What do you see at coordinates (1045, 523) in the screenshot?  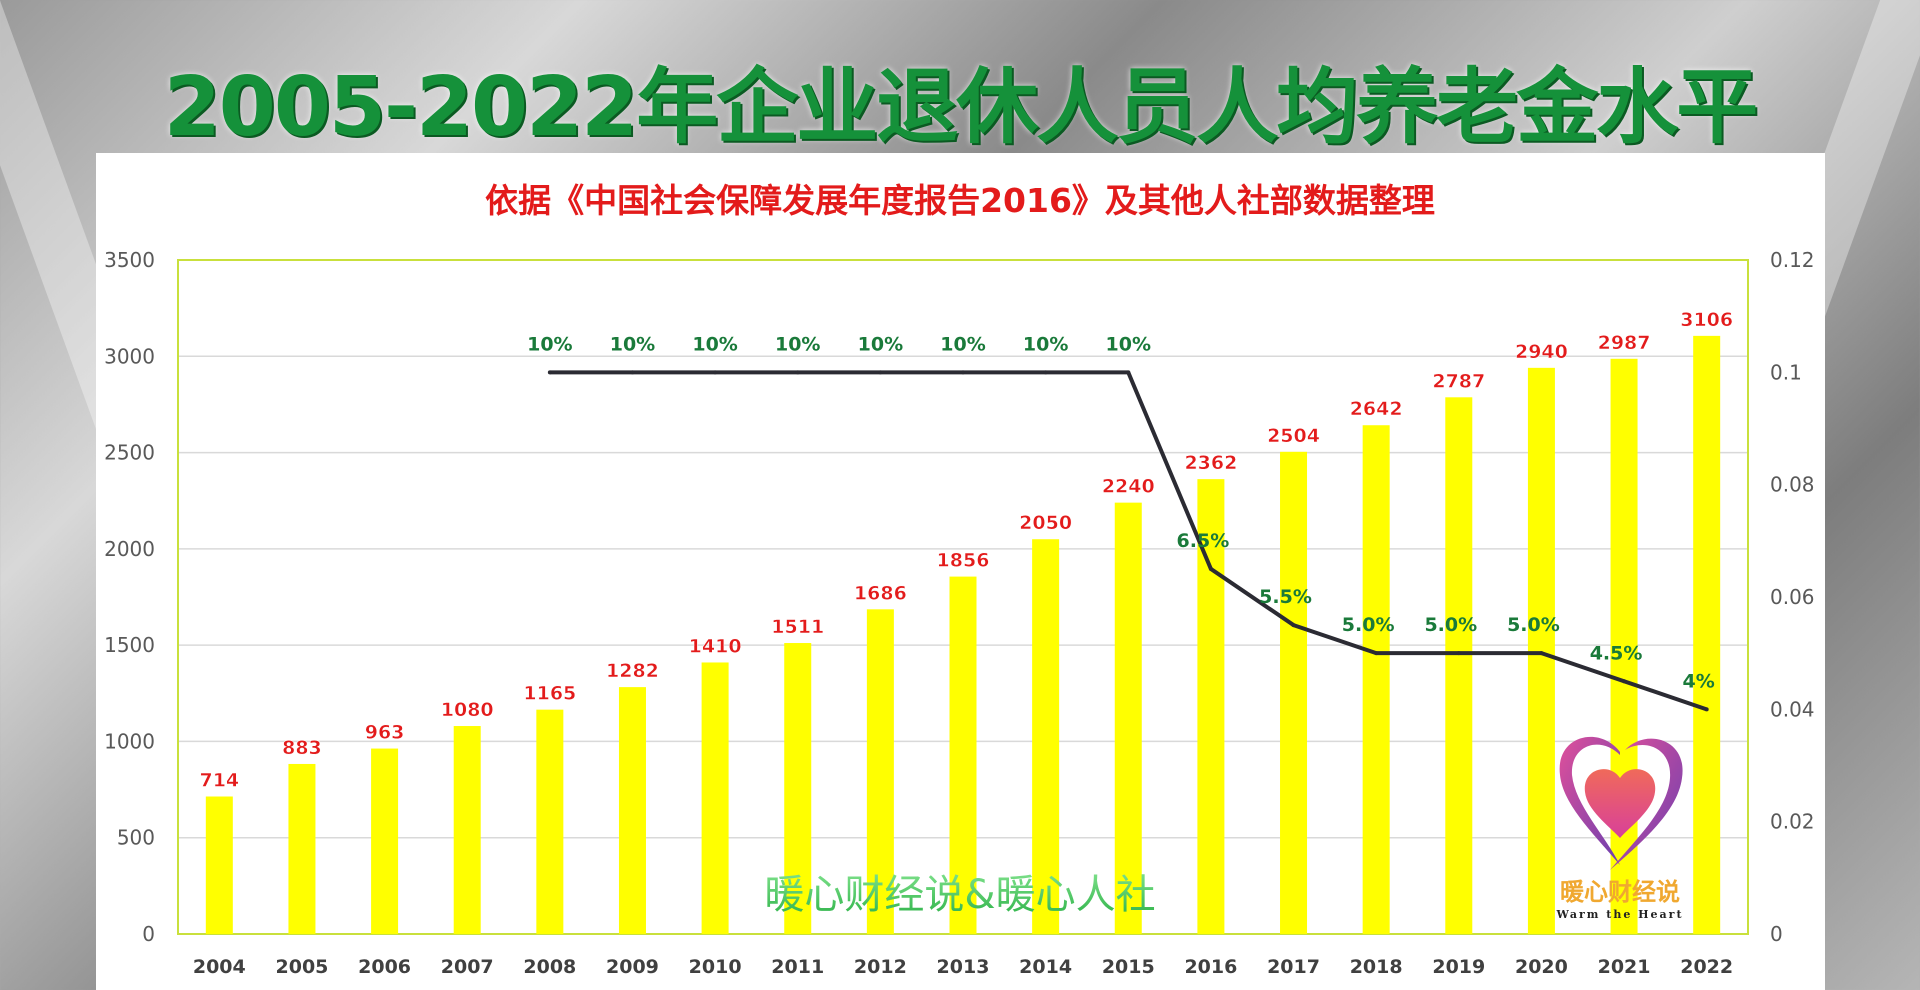 I see `bar-value-label: 2050` at bounding box center [1045, 523].